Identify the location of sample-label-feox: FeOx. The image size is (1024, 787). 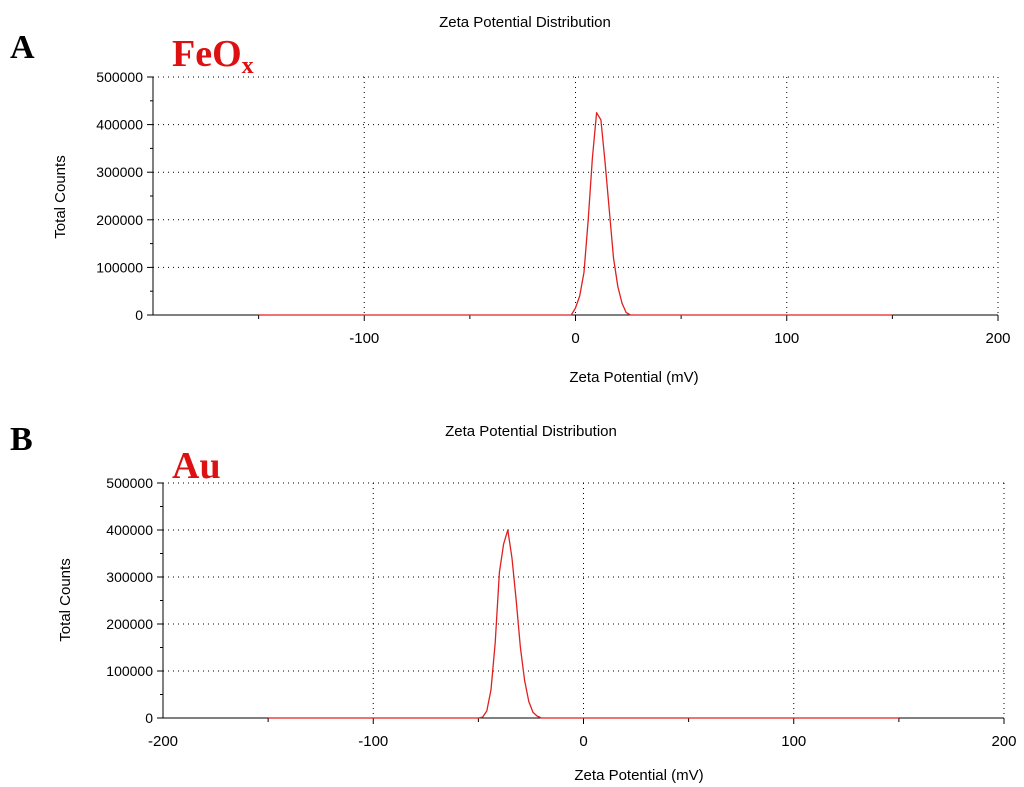
(213, 56).